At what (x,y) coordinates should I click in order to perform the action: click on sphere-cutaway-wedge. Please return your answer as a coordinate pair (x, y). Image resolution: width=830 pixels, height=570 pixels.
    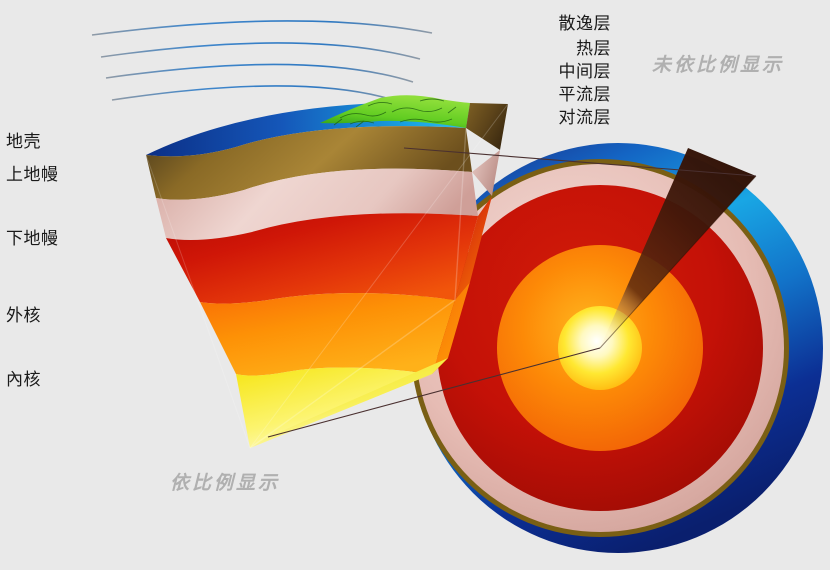
    Looking at the image, I should click on (678, 248).